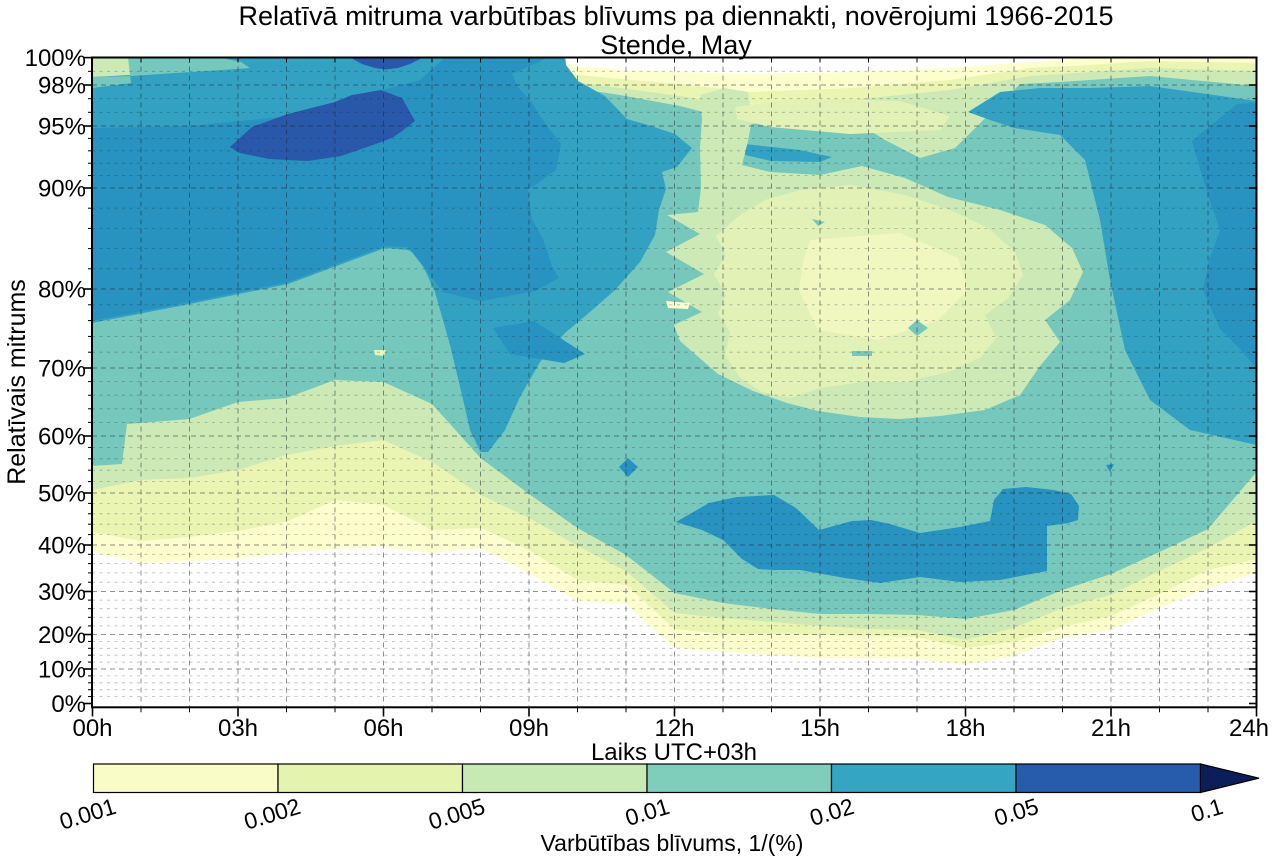 Image resolution: width=1284 pixels, height=868 pixels. What do you see at coordinates (62, 437) in the screenshot?
I see `svg-text: 60%` at bounding box center [62, 437].